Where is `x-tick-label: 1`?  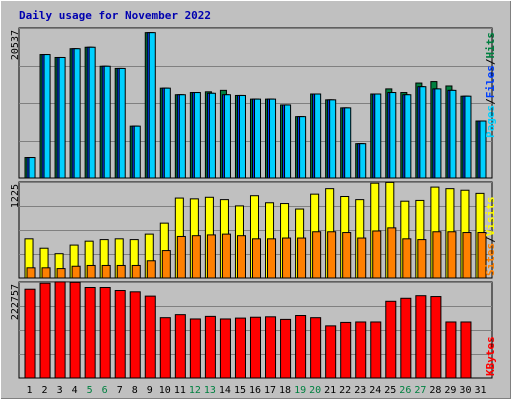
x-tick-label: 1 is located at coordinates (30, 390).